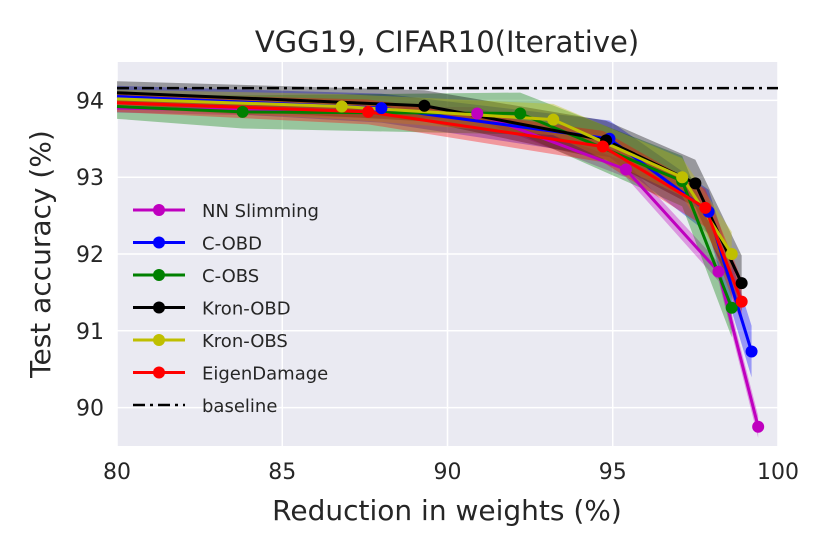  Describe the element at coordinates (159, 210) in the screenshot. I see `legend-marker-nn-slimming` at that location.